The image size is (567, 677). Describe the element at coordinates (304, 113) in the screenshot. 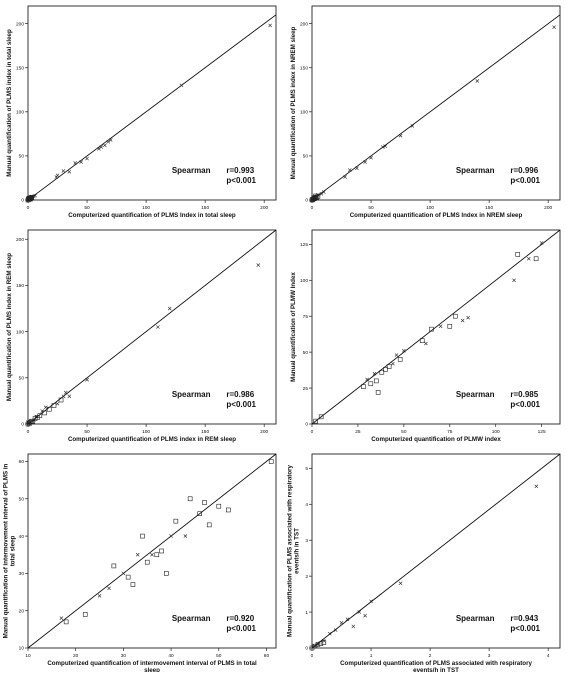

I see `y-tick-label: 100` at that location.